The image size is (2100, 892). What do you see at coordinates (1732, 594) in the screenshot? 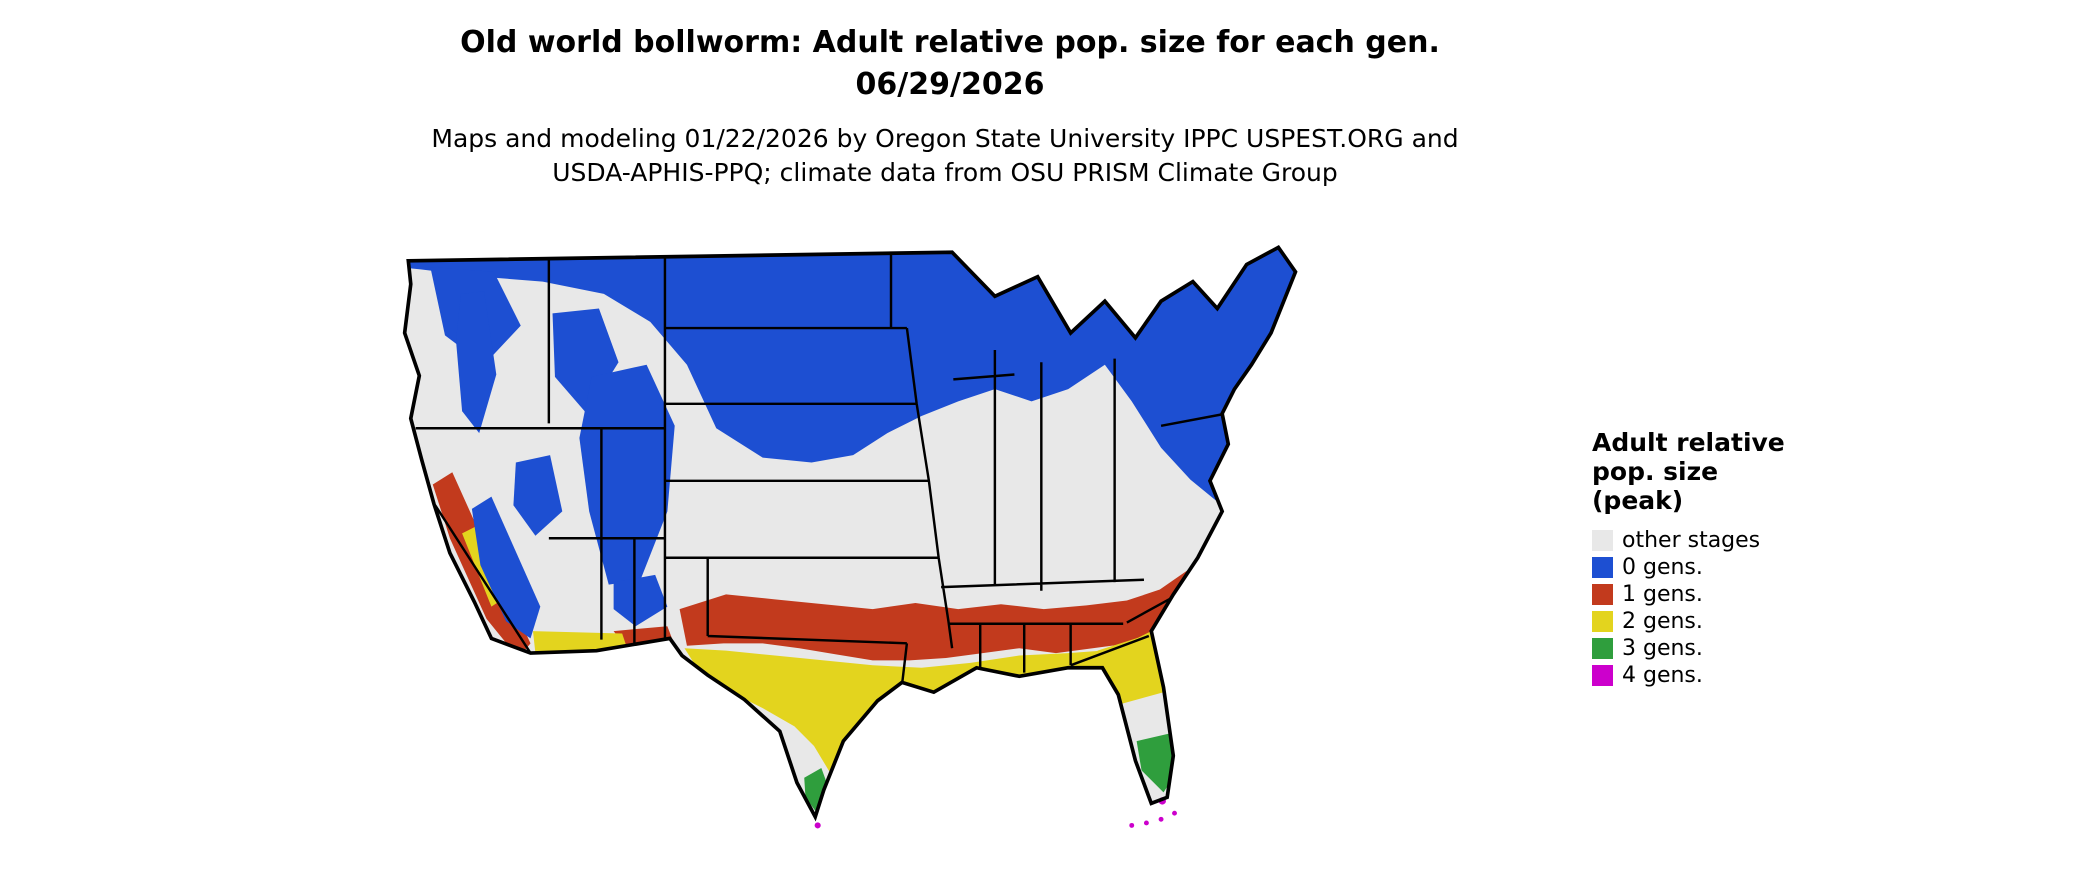
I see `legend-item-1-gens: 1 gens.` at bounding box center [1732, 594].